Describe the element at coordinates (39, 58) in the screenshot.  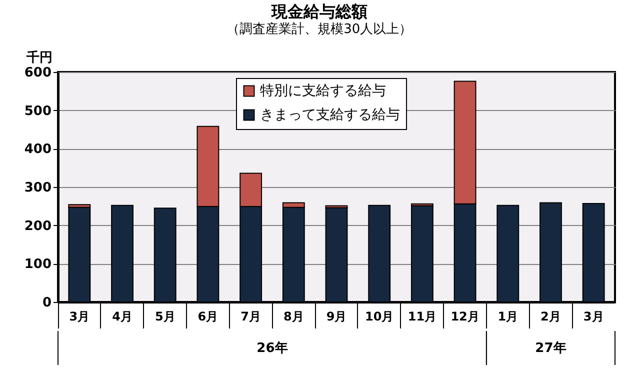
I see `y-axis-title: 千円` at that location.